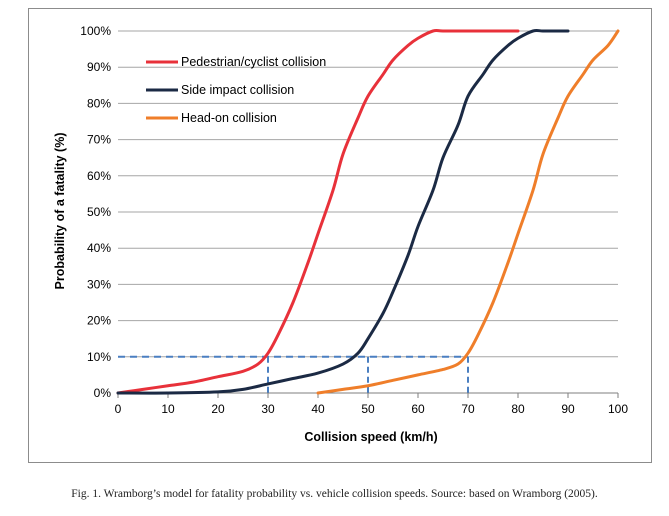 This screenshot has height=516, width=669. I want to click on y-tick-label: 60%, so click(99, 176).